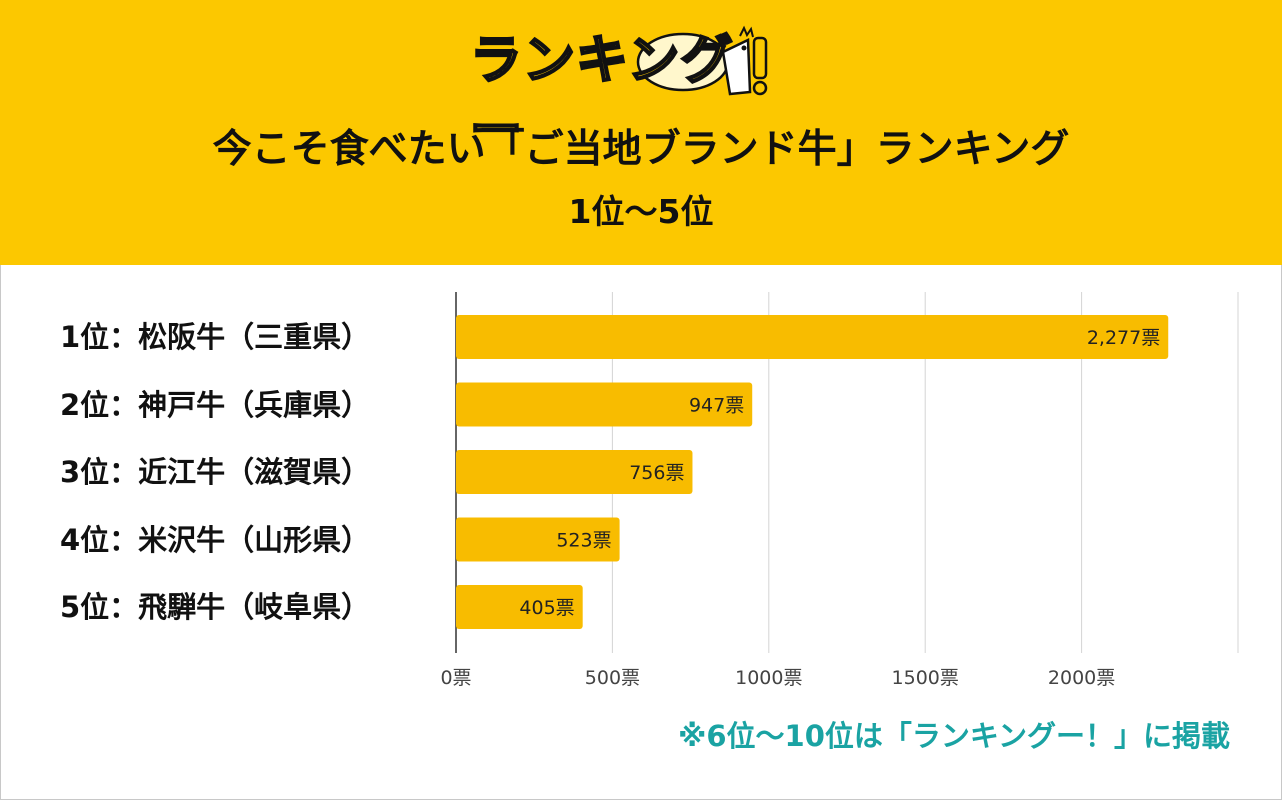  What do you see at coordinates (546, 608) in the screenshot?
I see `bar-value-label: 405票` at bounding box center [546, 608].